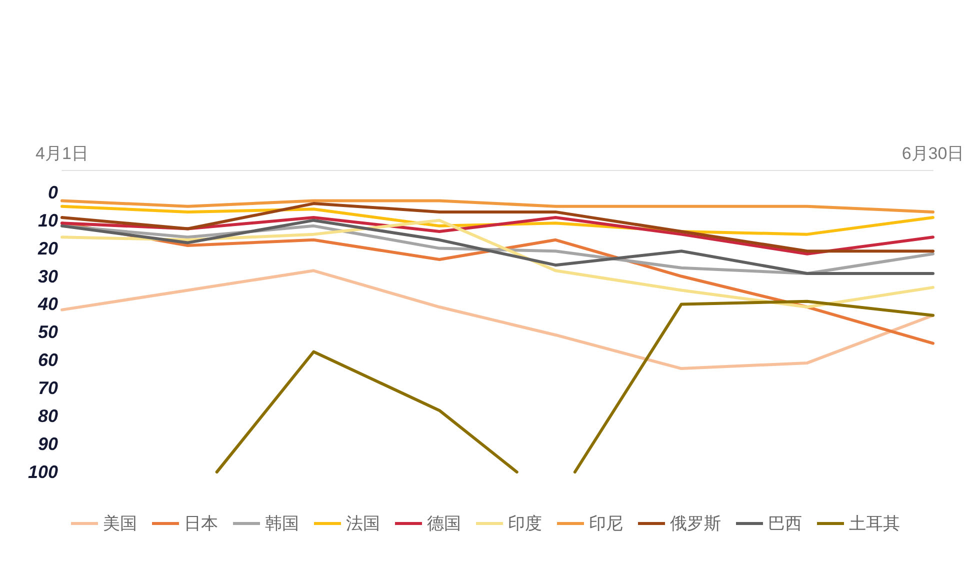 The height and width of the screenshot is (585, 971). What do you see at coordinates (48, 276) in the screenshot?
I see `y-tick-label: 30` at bounding box center [48, 276].